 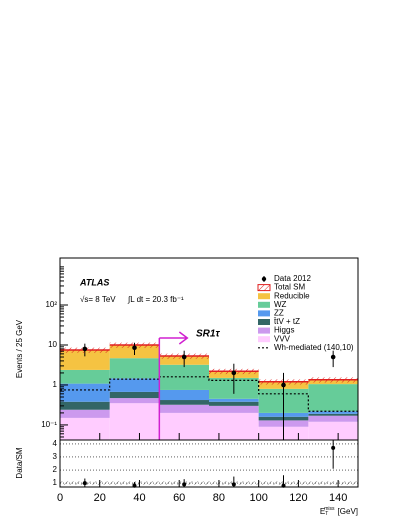 I want to click on ratio-tick-label: 3, so click(x=55, y=456).